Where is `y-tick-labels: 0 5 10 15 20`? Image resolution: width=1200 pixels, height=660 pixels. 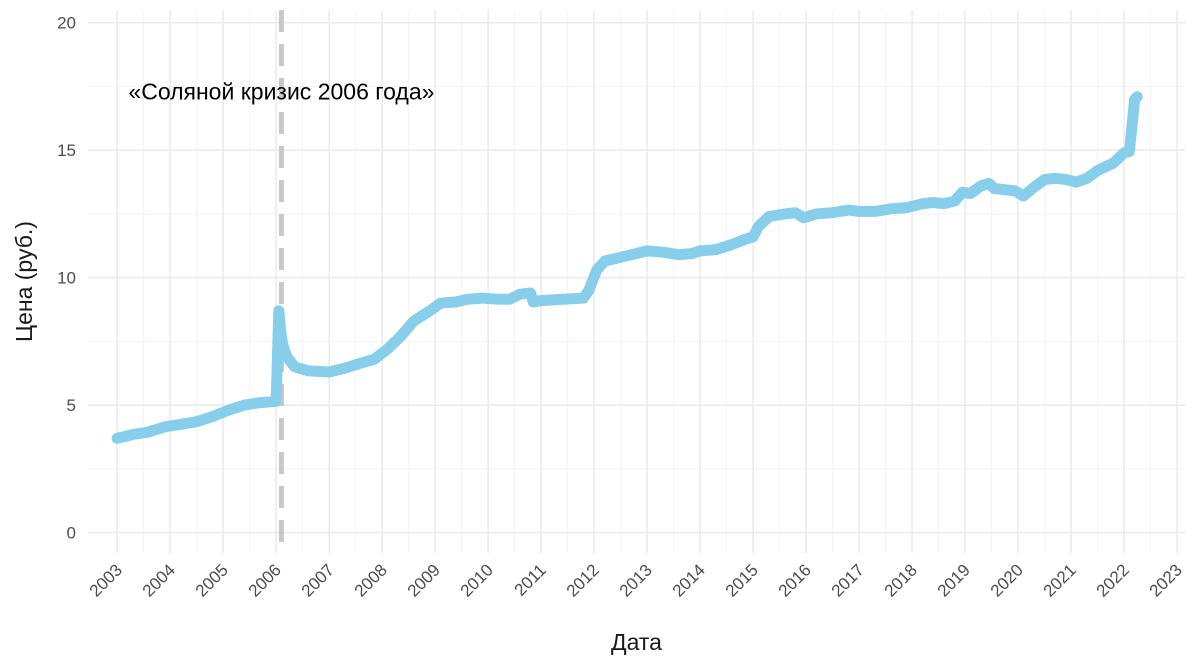
y-tick-labels: 0 5 10 15 20 is located at coordinates (66, 278).